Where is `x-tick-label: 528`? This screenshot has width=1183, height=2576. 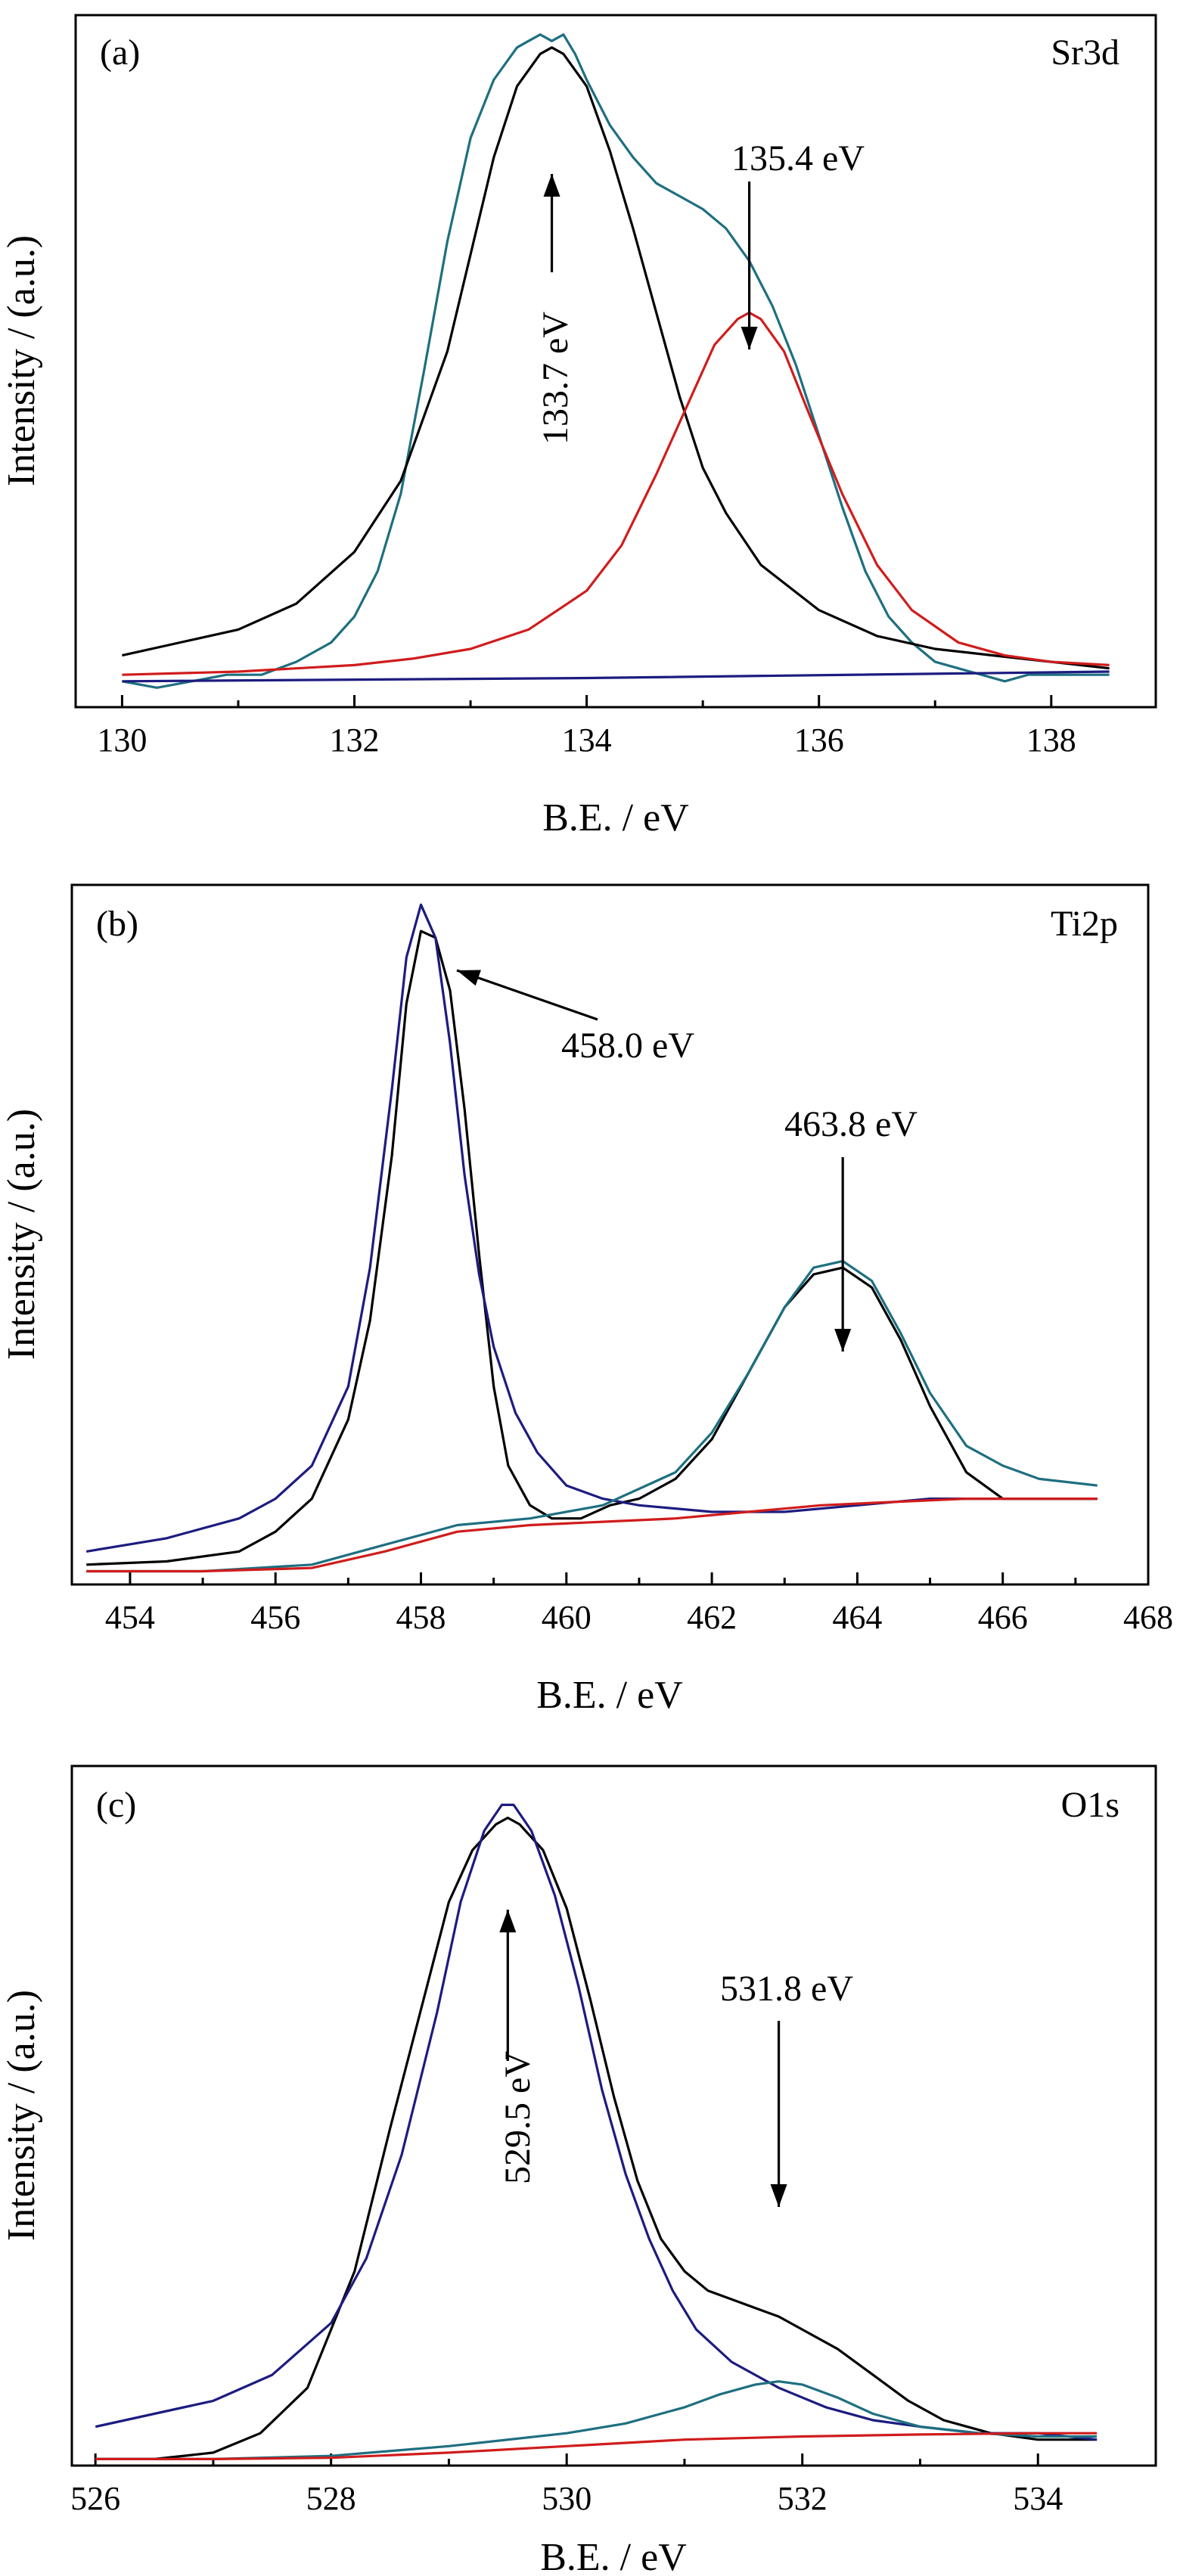 x-tick-label: 528 is located at coordinates (331, 2498).